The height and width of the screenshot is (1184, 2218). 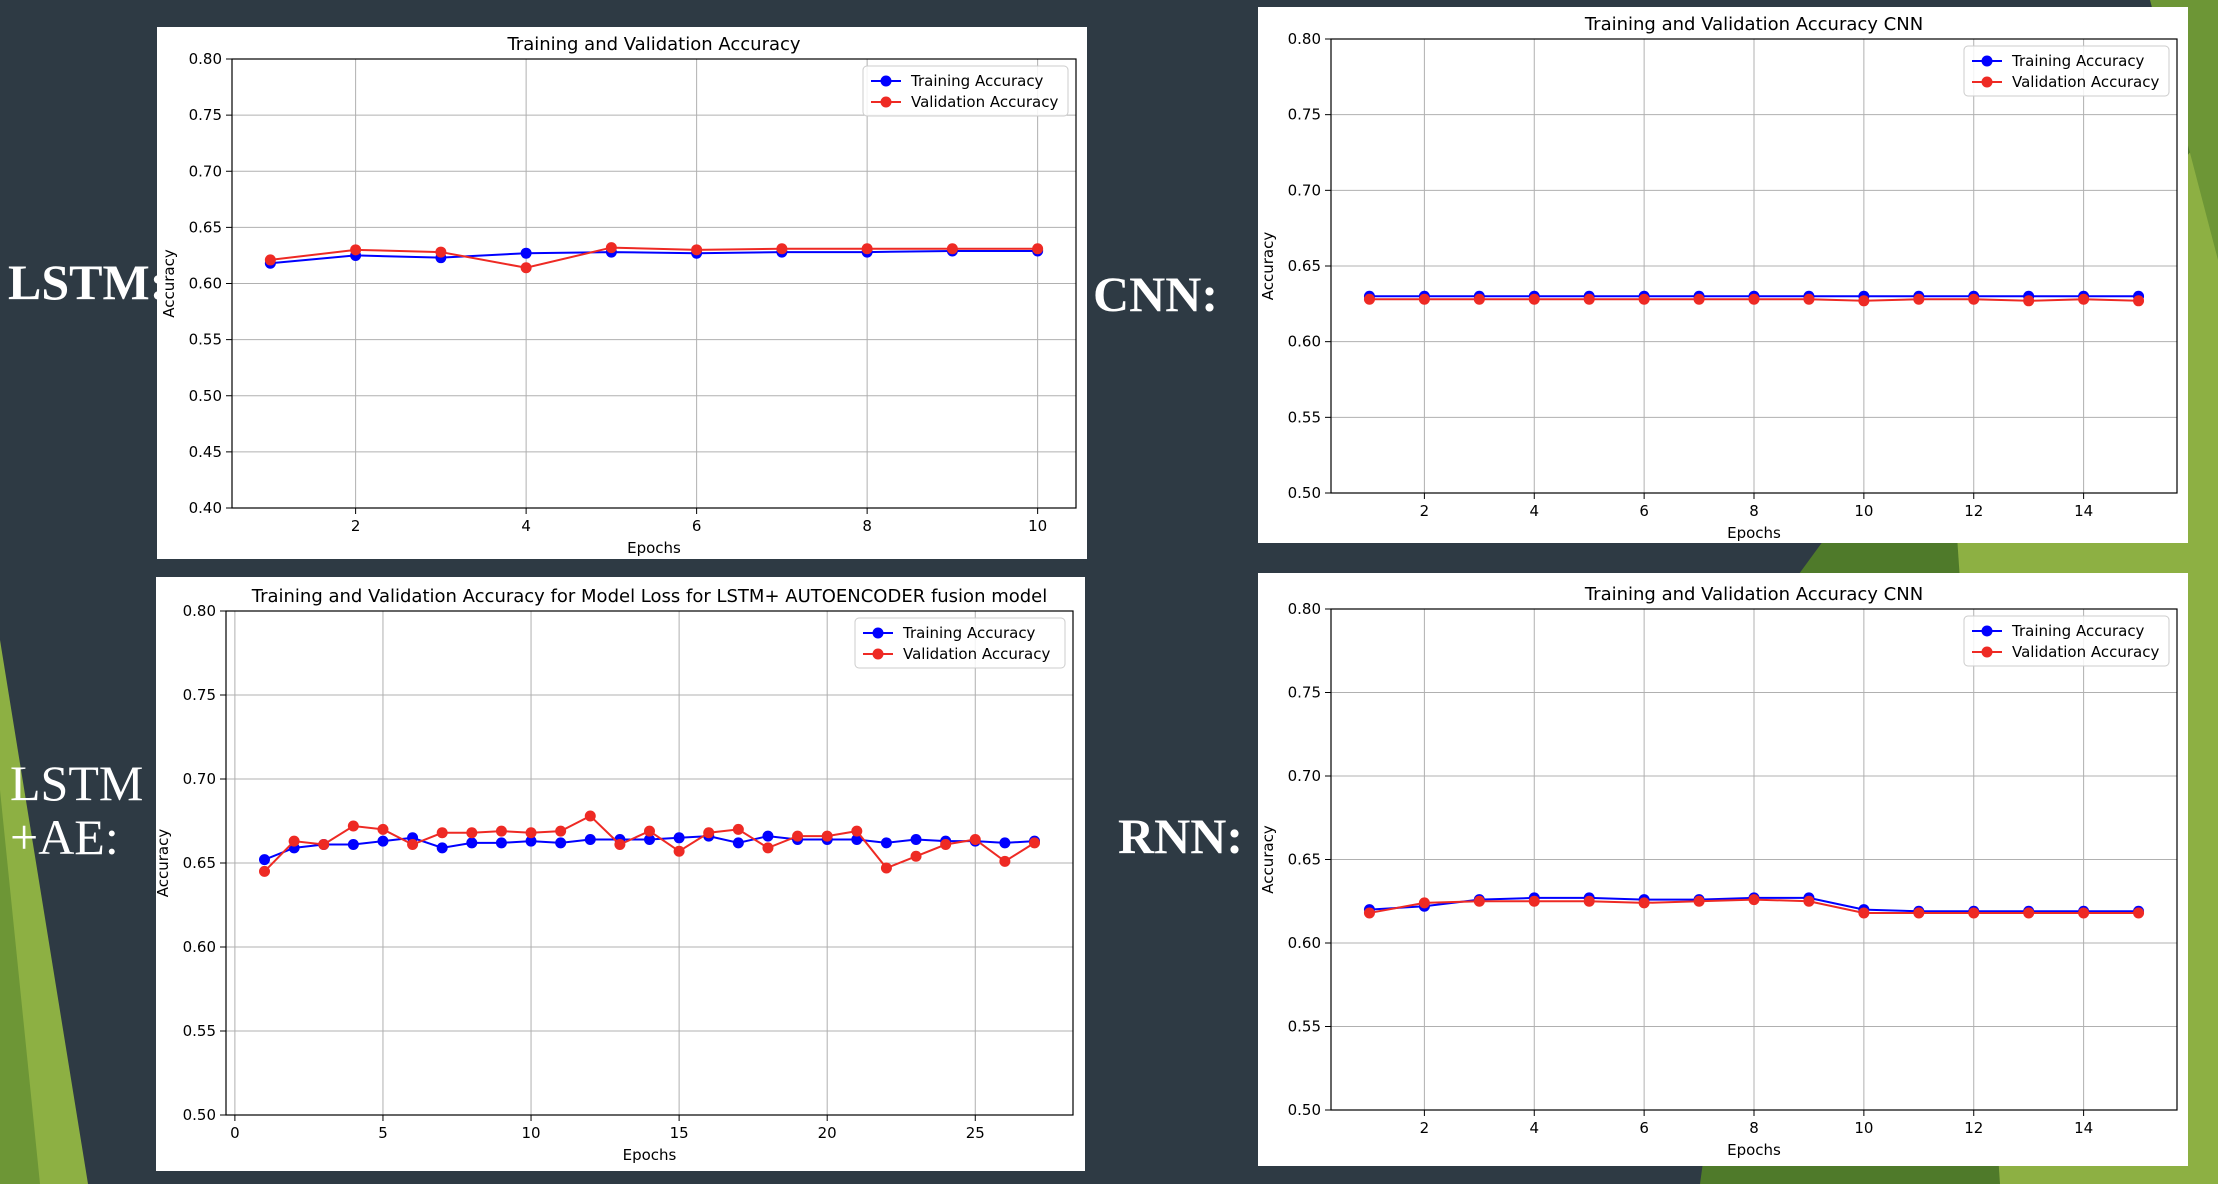 I want to click on lstm-ae-label-line2: +AE:, so click(x=64, y=837).